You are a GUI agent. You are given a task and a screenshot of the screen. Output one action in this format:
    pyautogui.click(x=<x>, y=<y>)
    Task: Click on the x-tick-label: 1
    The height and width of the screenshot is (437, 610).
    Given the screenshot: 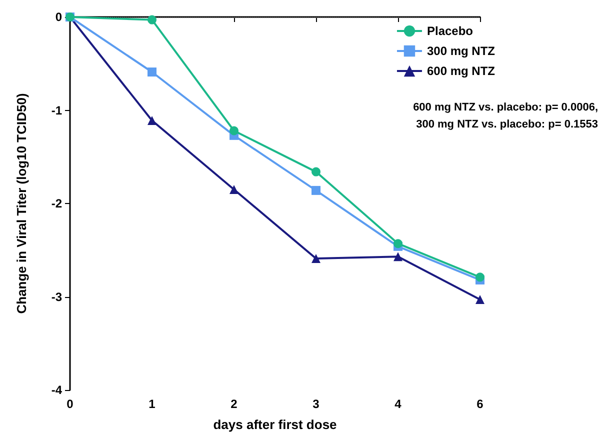 What is the action you would take?
    pyautogui.click(x=152, y=404)
    